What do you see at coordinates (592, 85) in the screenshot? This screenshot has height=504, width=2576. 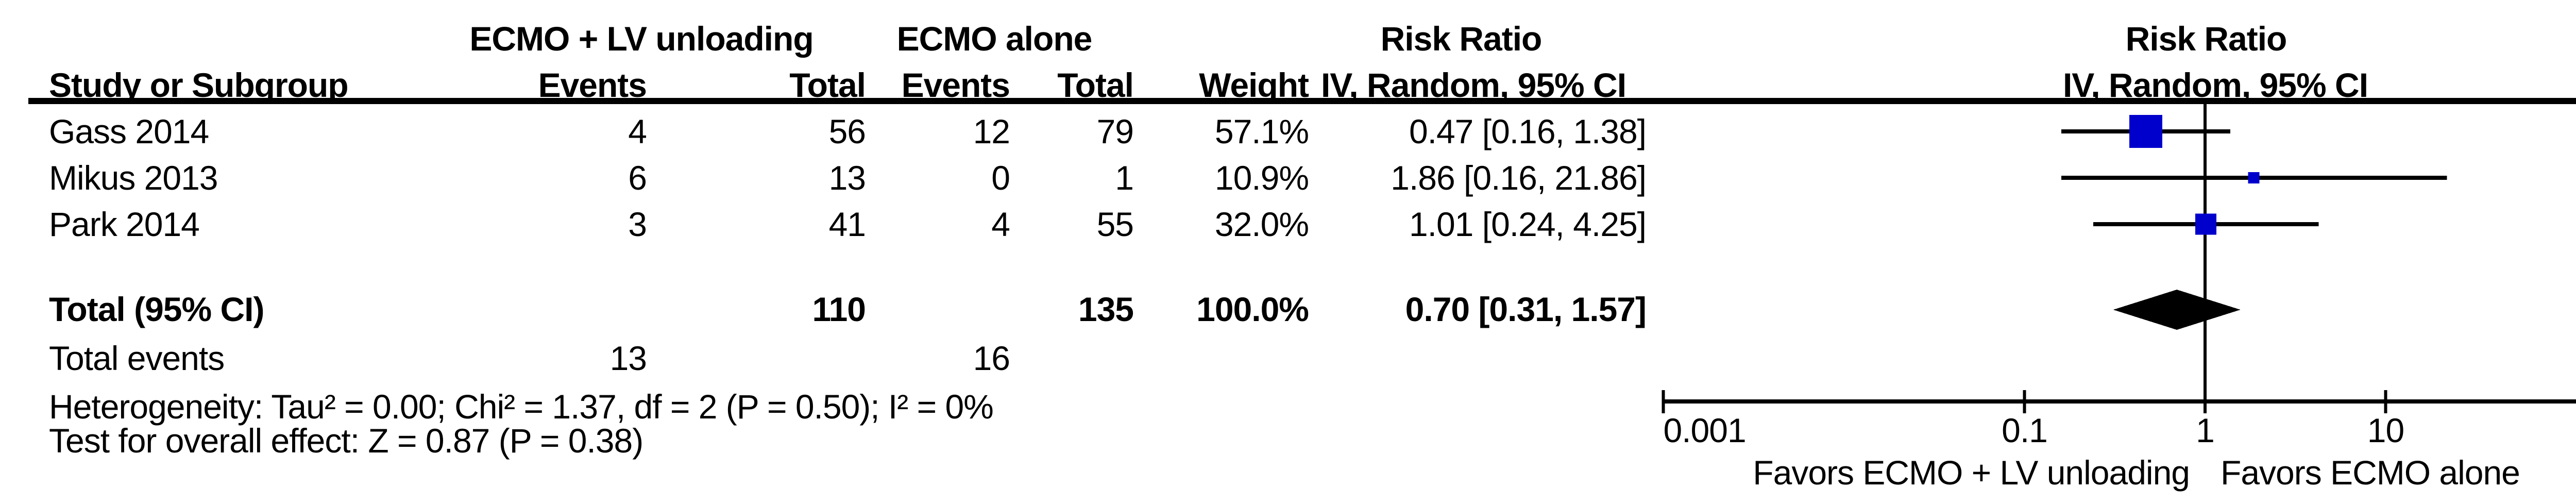 I see `col-header-events-treat: Events` at bounding box center [592, 85].